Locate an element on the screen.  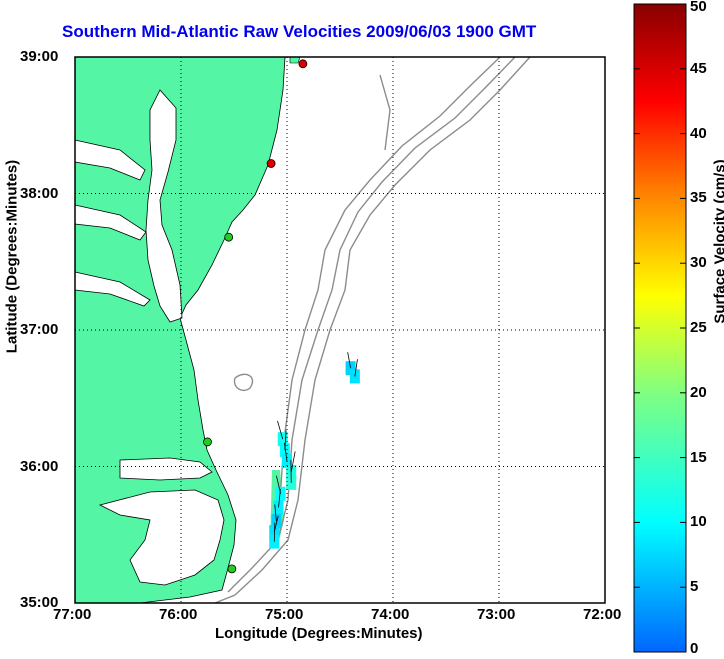
x-tick-label: 77:00 is located at coordinates (72, 614).